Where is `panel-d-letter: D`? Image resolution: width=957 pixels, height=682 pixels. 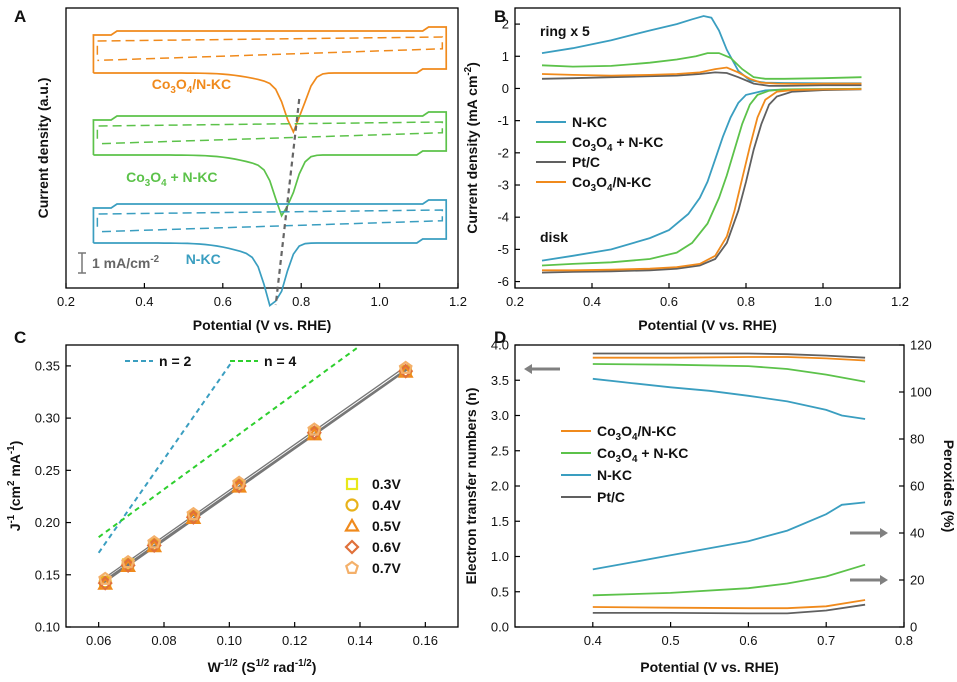 panel-d-letter: D is located at coordinates (500, 337).